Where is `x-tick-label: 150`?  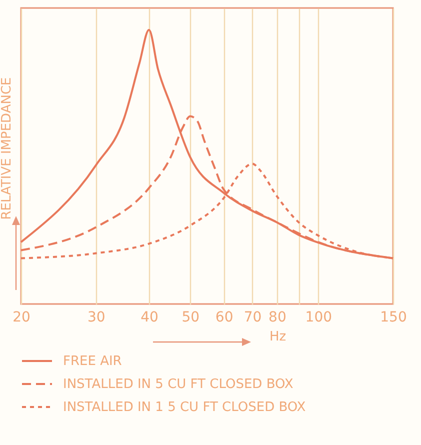 x-tick-label: 150 is located at coordinates (393, 318).